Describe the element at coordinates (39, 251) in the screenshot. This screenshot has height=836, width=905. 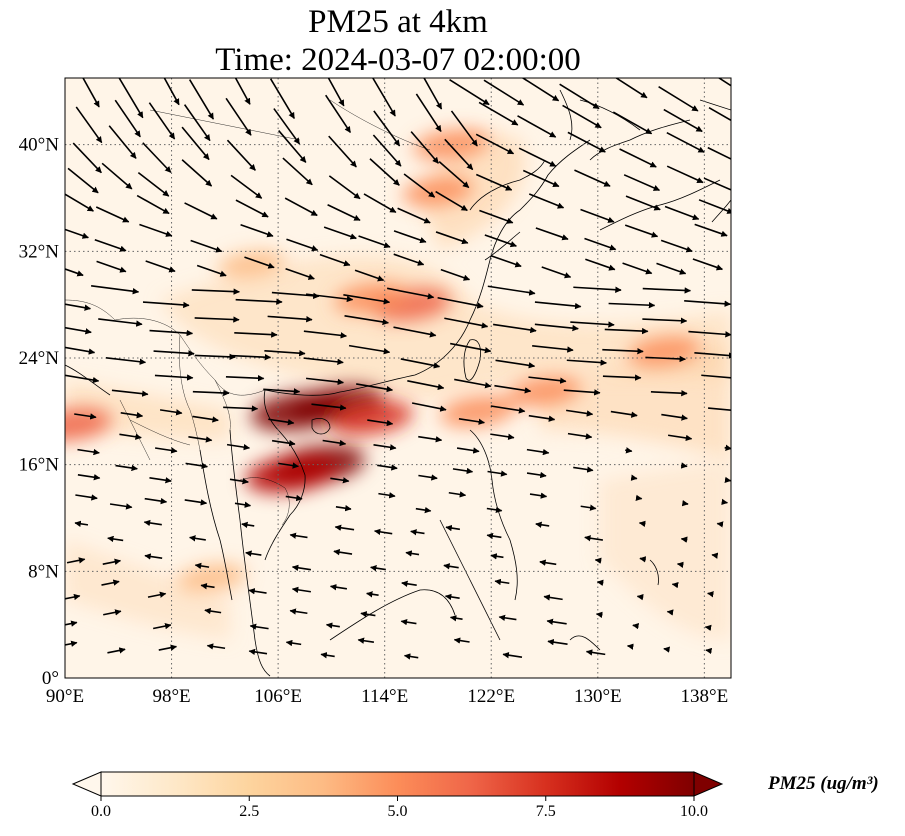
I see `y-tick-label-4: 32°N` at that location.